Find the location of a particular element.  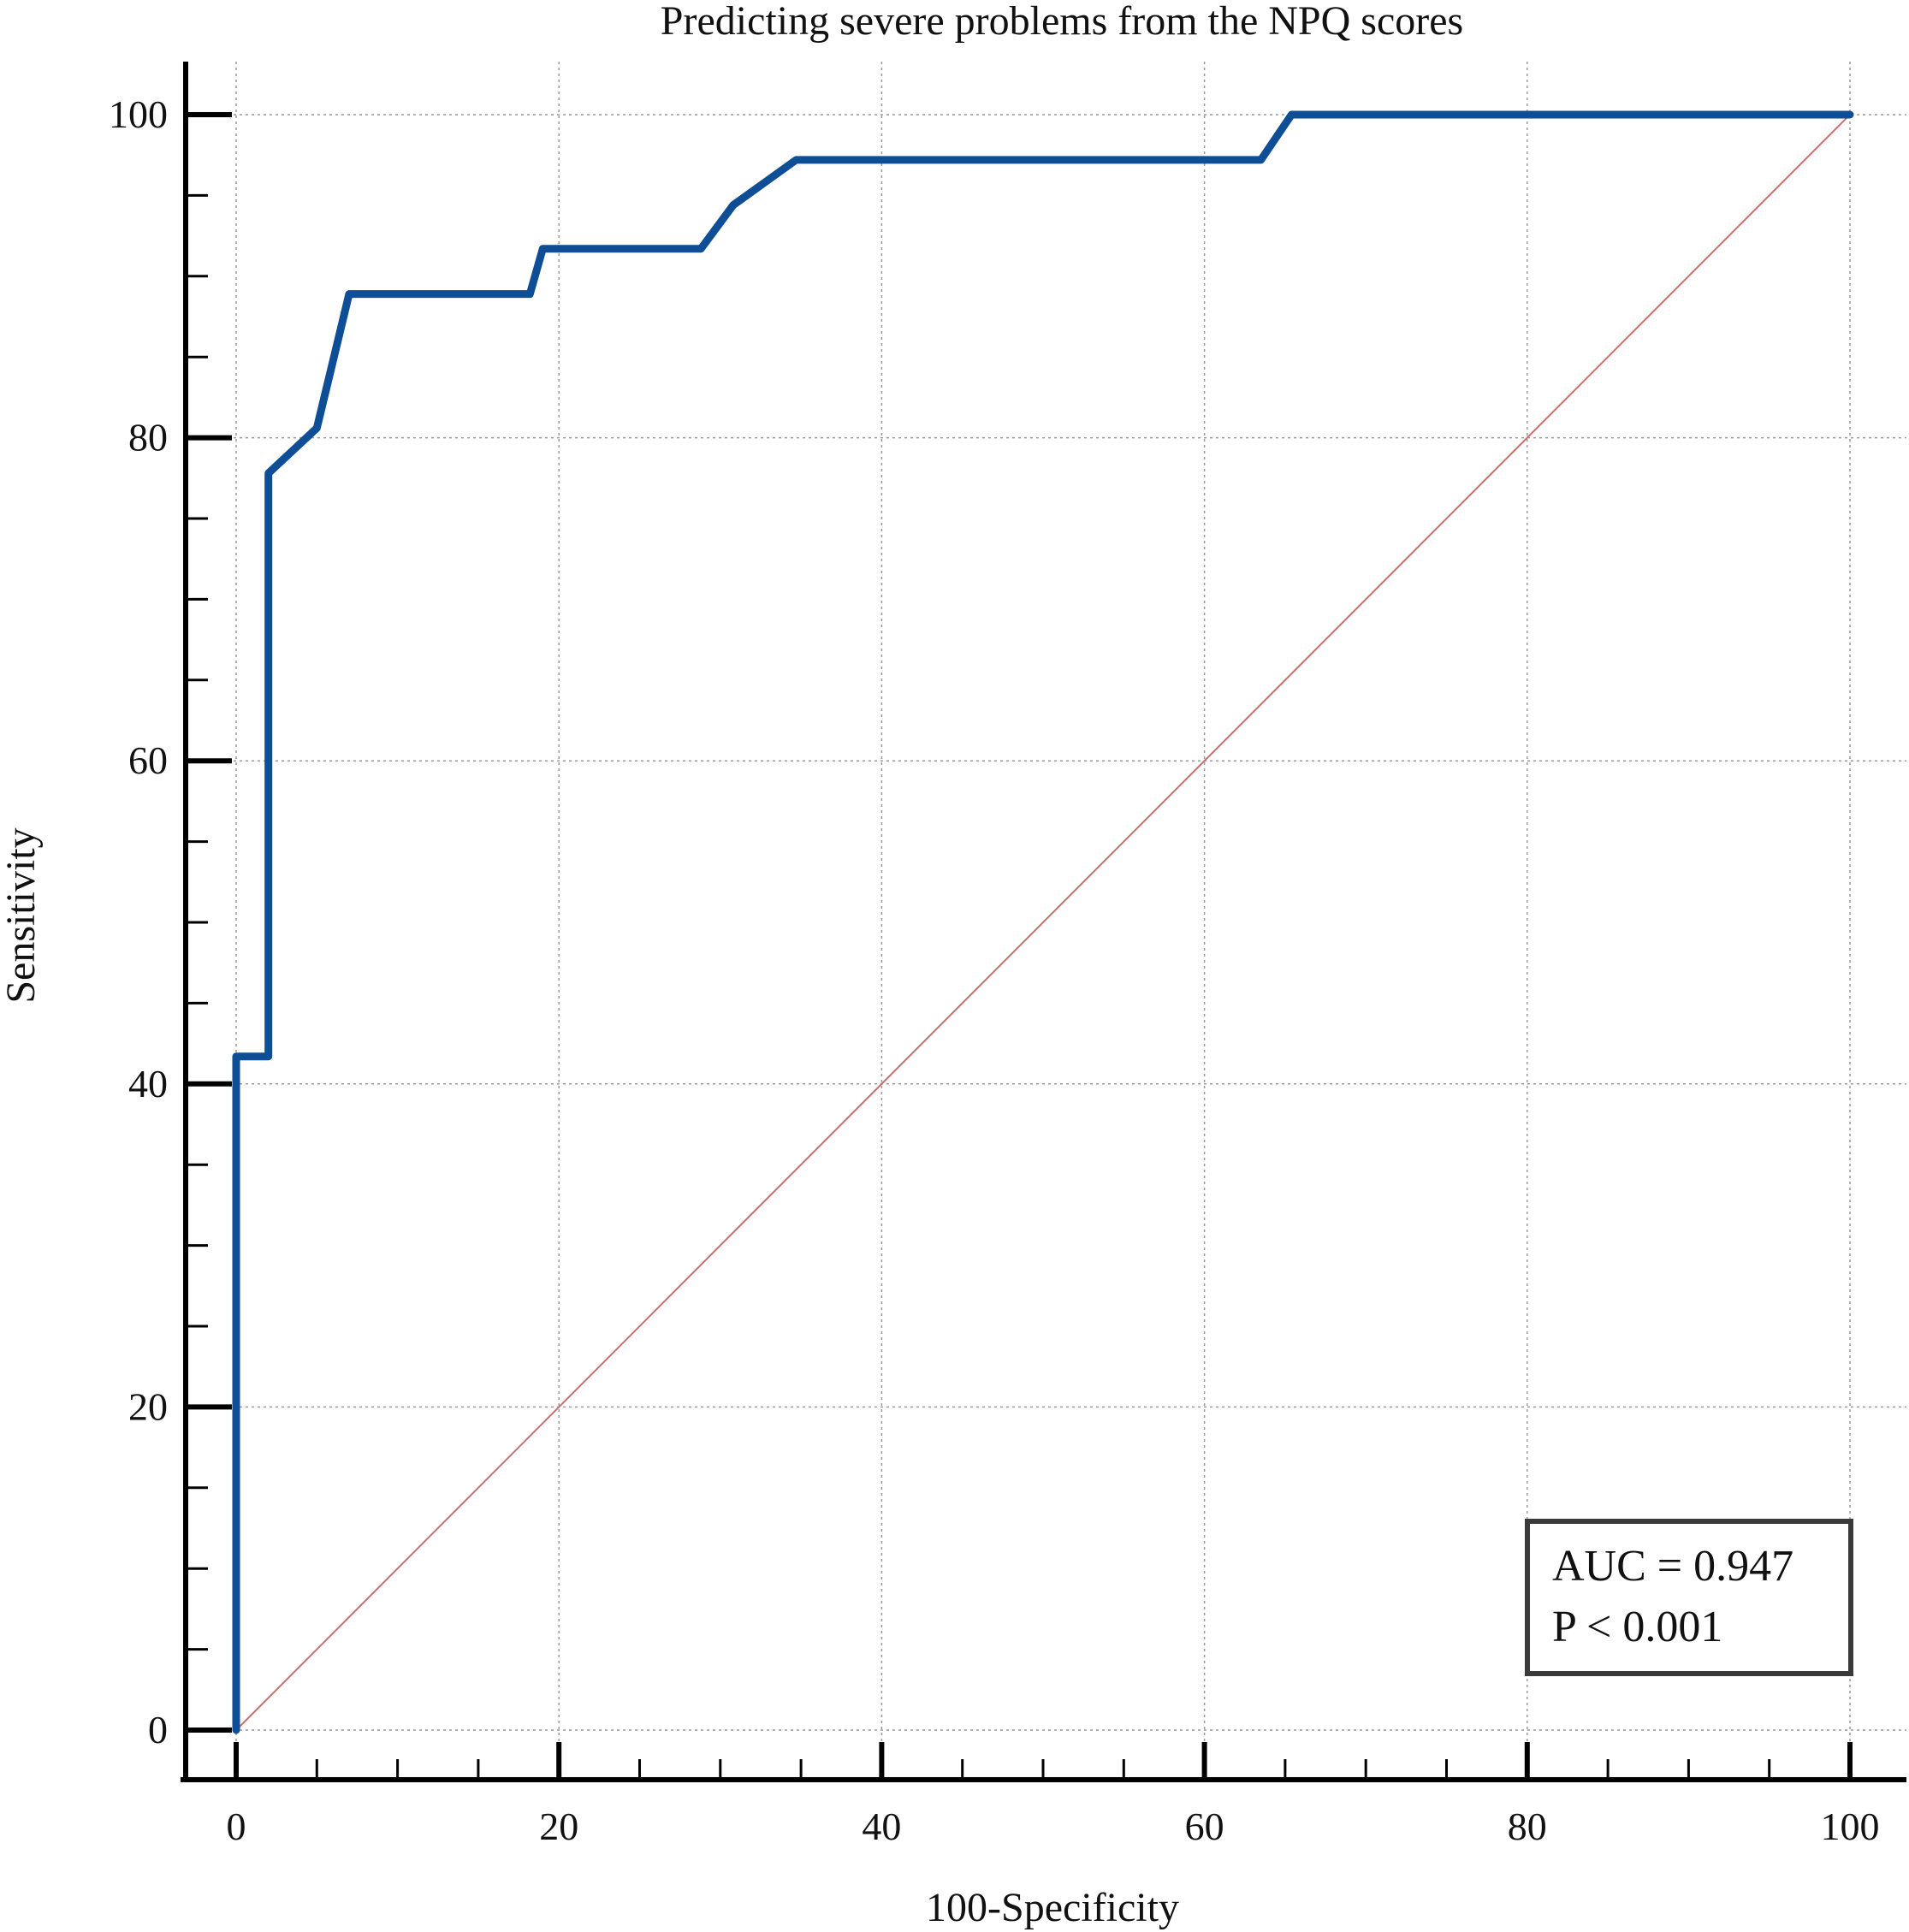

auc-value-label: AUC = 0.947 is located at coordinates (1673, 1566).